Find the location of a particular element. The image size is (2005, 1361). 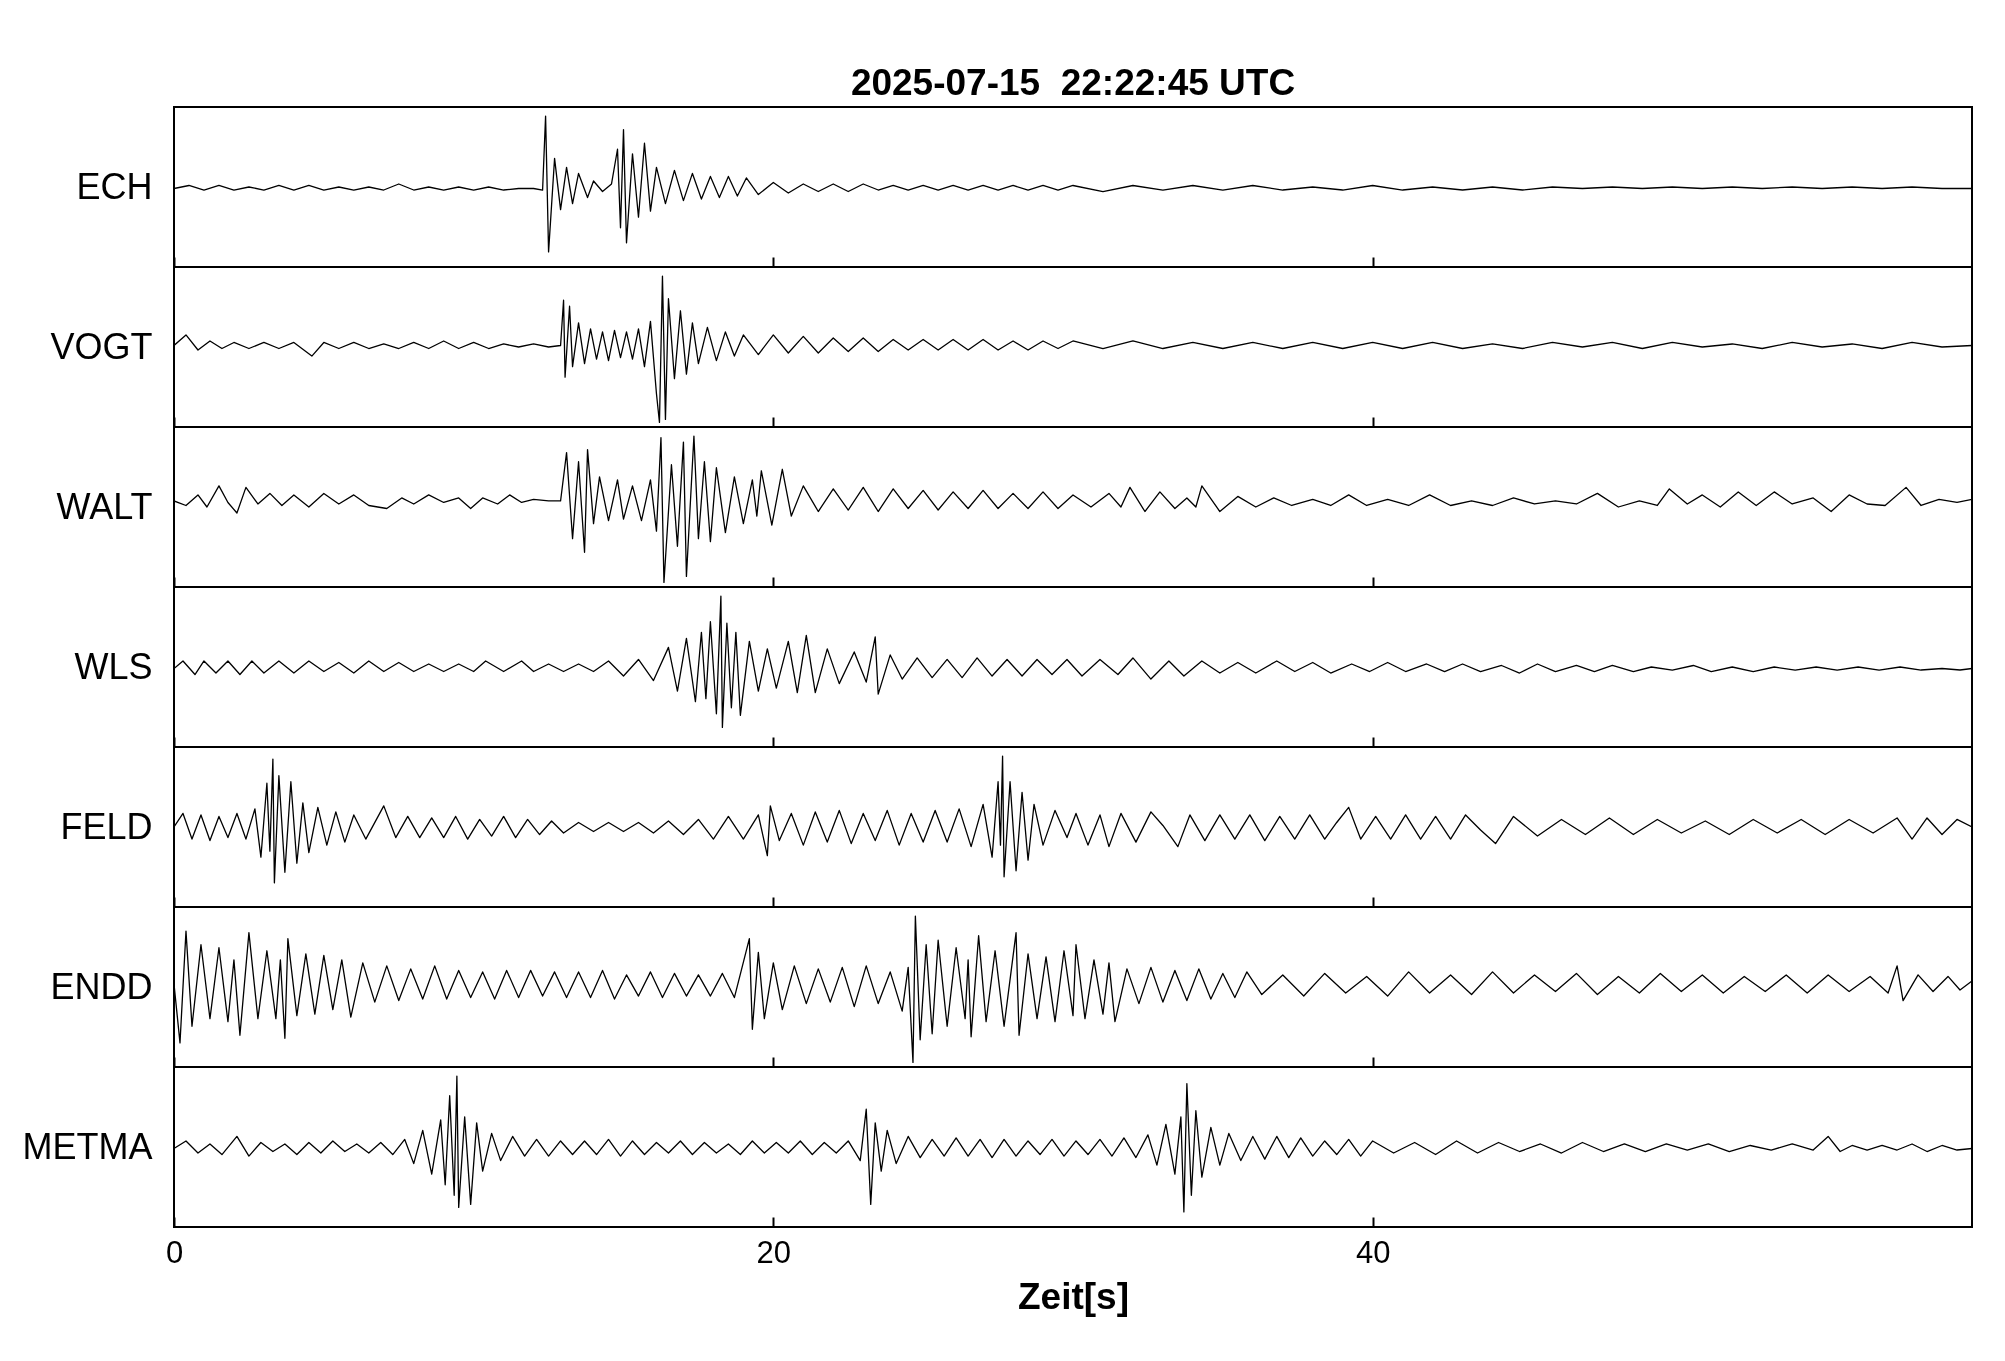

y-axis-title: ECH is located at coordinates (114, 186).